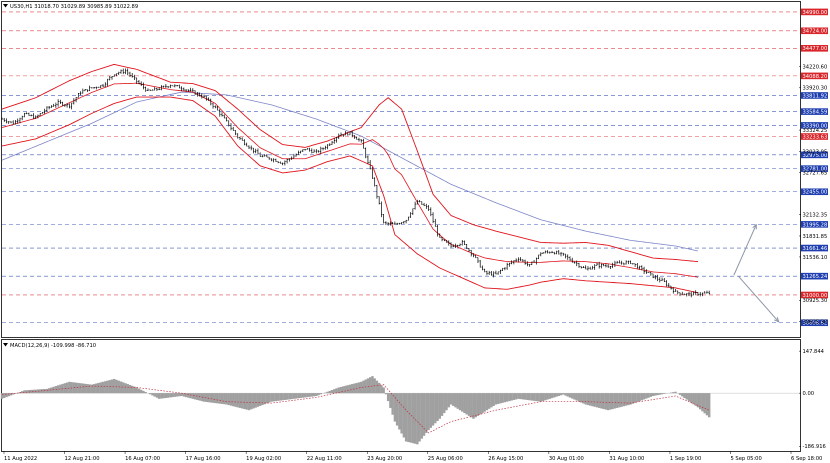  I want to click on level-label-4: 33811.92, so click(815, 96).